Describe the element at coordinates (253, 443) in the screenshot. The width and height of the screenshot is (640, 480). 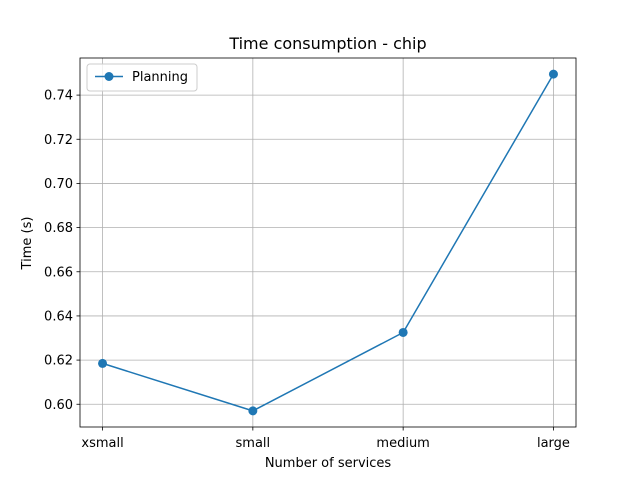
I see `x-tick-label-small: small` at that location.